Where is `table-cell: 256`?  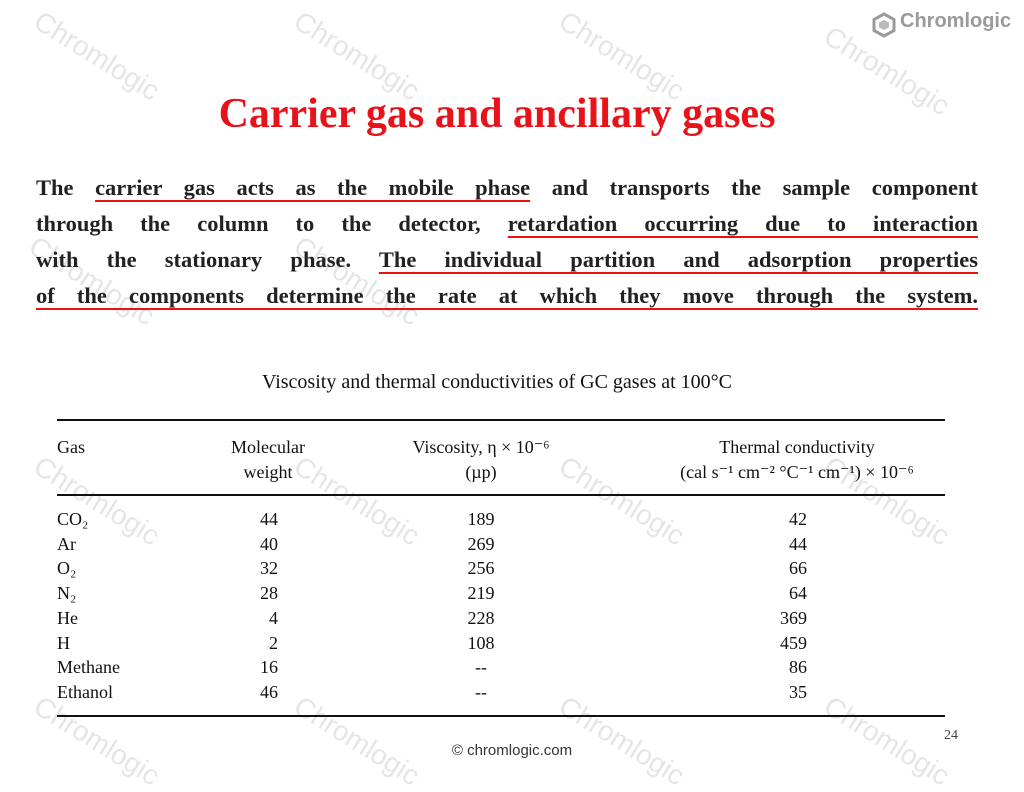 table-cell: 256 is located at coordinates (481, 568).